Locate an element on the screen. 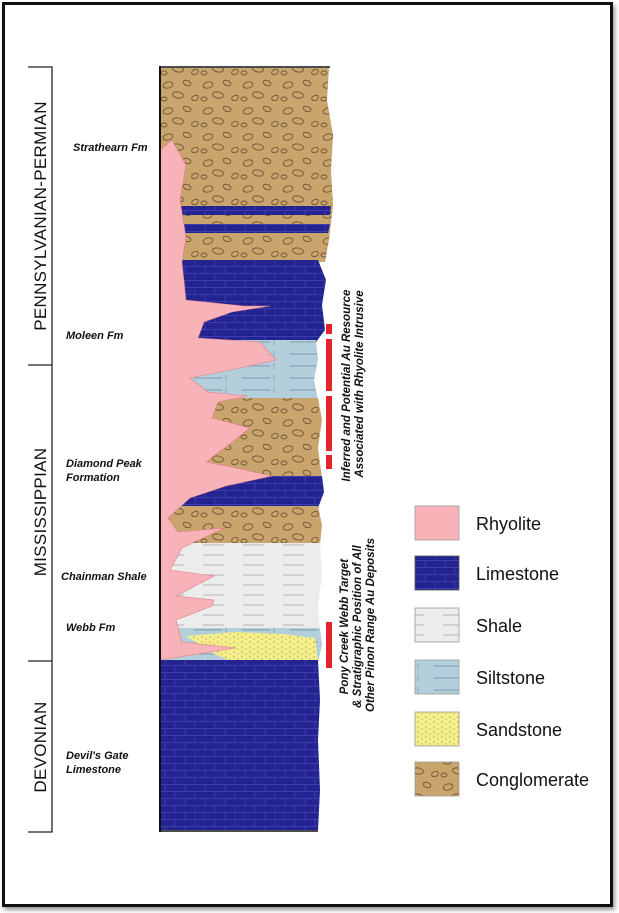 The height and width of the screenshot is (913, 619). legend-label-sandstone: Sandstone is located at coordinates (519, 730).